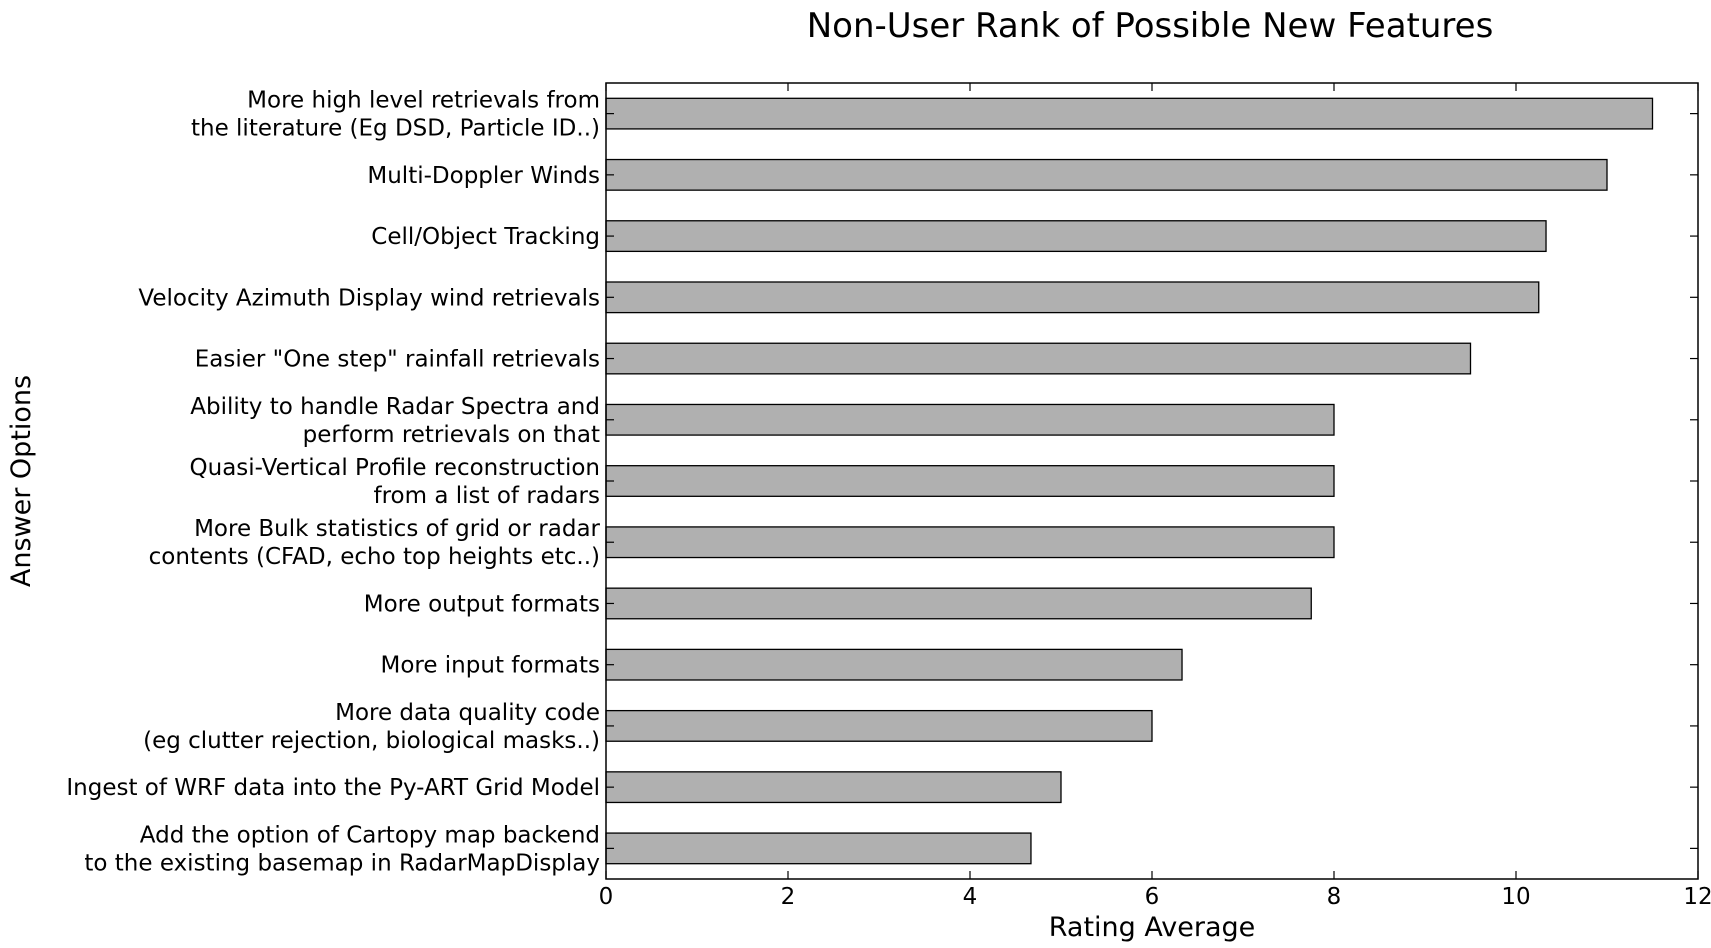 This screenshot has height=948, width=1711. What do you see at coordinates (970, 897) in the screenshot?
I see `x-tick-label: 4` at bounding box center [970, 897].